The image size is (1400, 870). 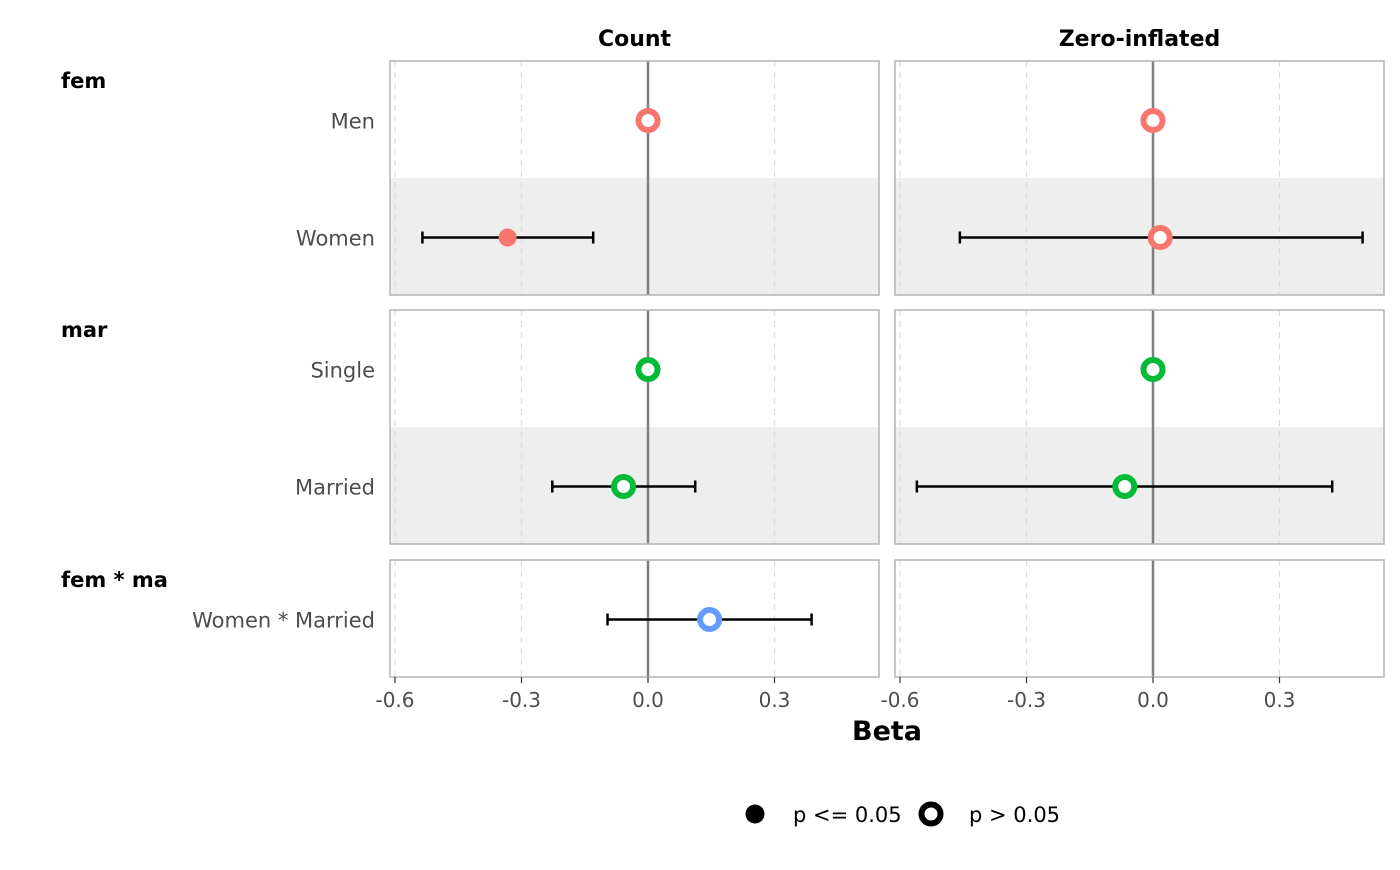 I want to click on facet-label-count: Count, so click(x=635, y=39).